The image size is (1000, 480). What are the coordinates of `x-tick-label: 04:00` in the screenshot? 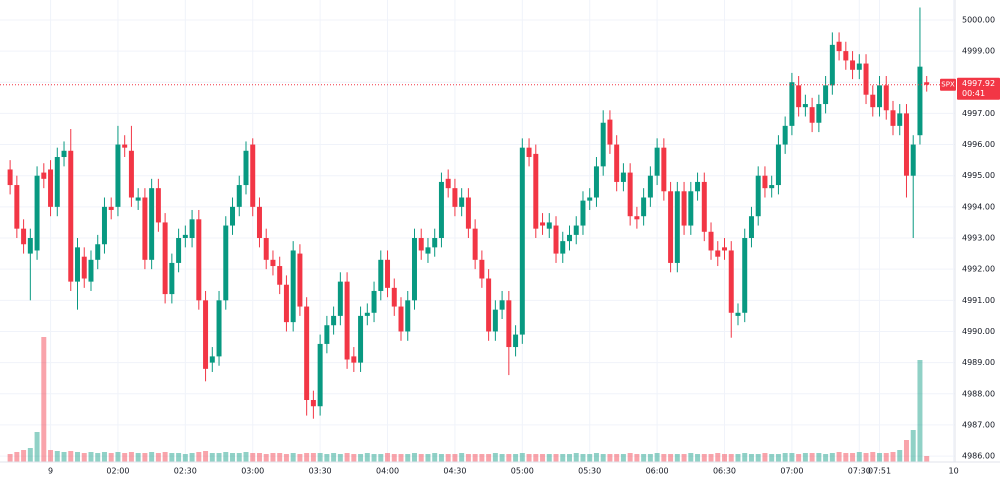 It's located at (387, 471).